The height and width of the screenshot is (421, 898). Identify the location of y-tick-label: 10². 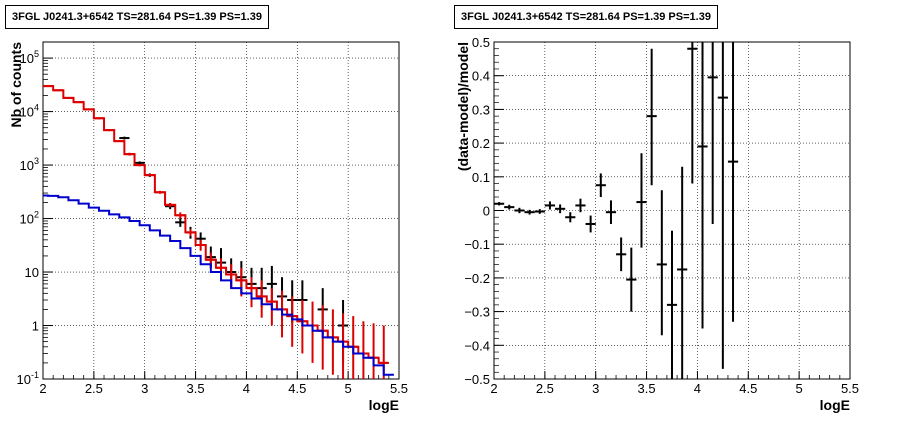
(29, 218).